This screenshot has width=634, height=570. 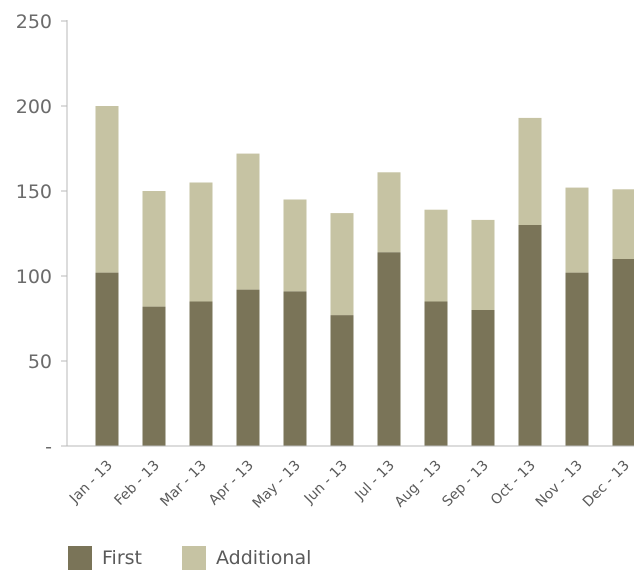 I want to click on x-tick-label: May - 13, so click(x=277, y=485).